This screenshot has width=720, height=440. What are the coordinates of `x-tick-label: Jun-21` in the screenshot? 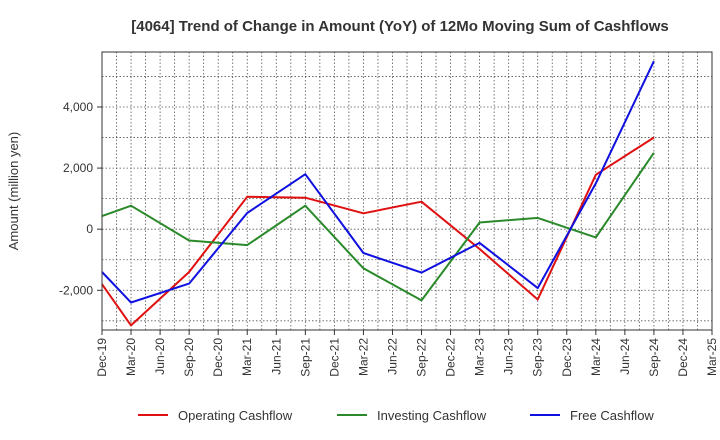 It's located at (276, 356).